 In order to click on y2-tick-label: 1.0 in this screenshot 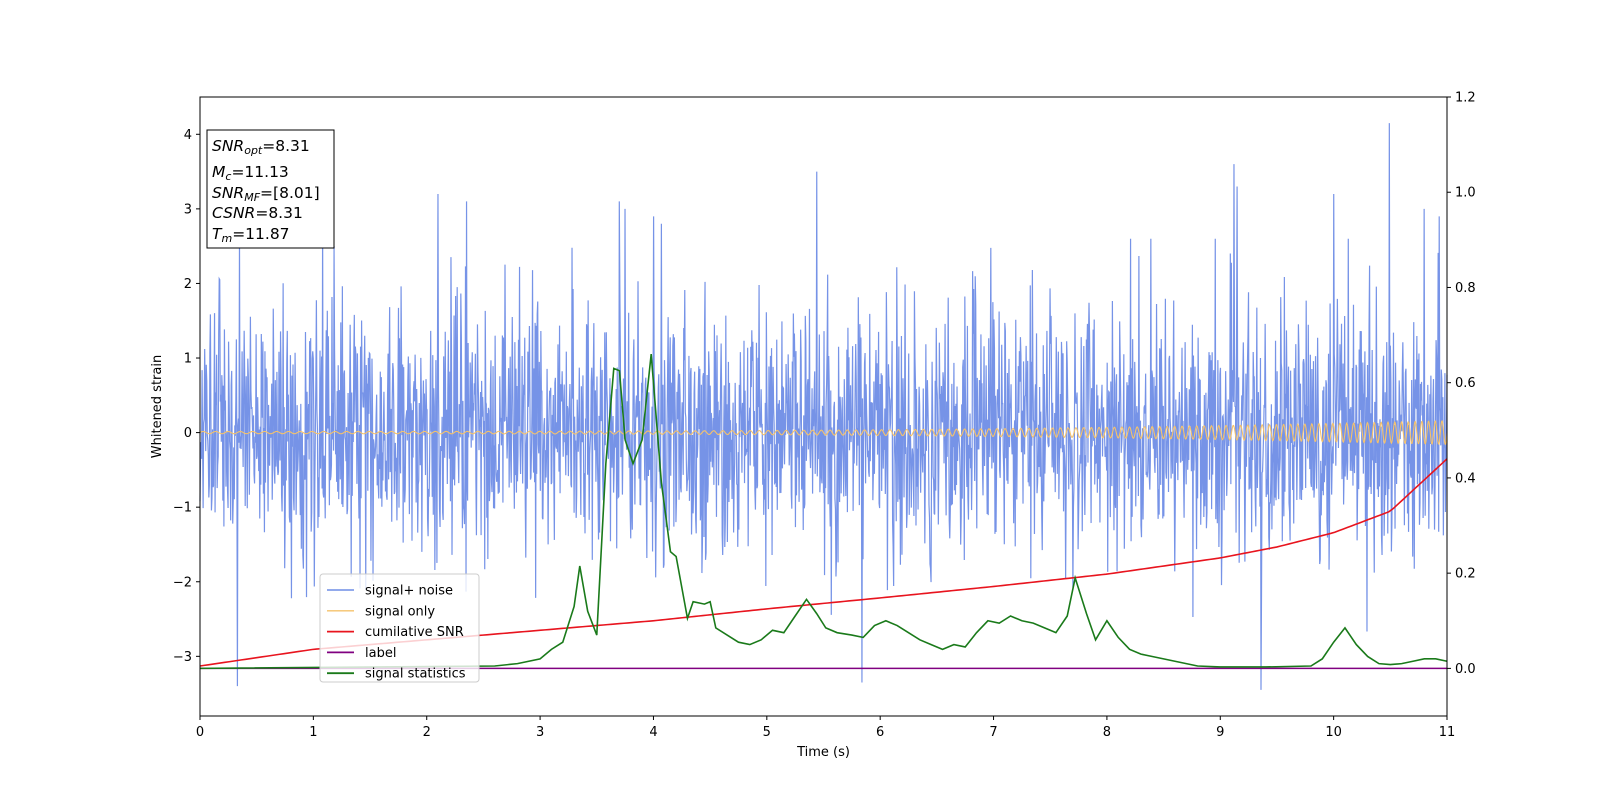, I will do `click(1465, 193)`.